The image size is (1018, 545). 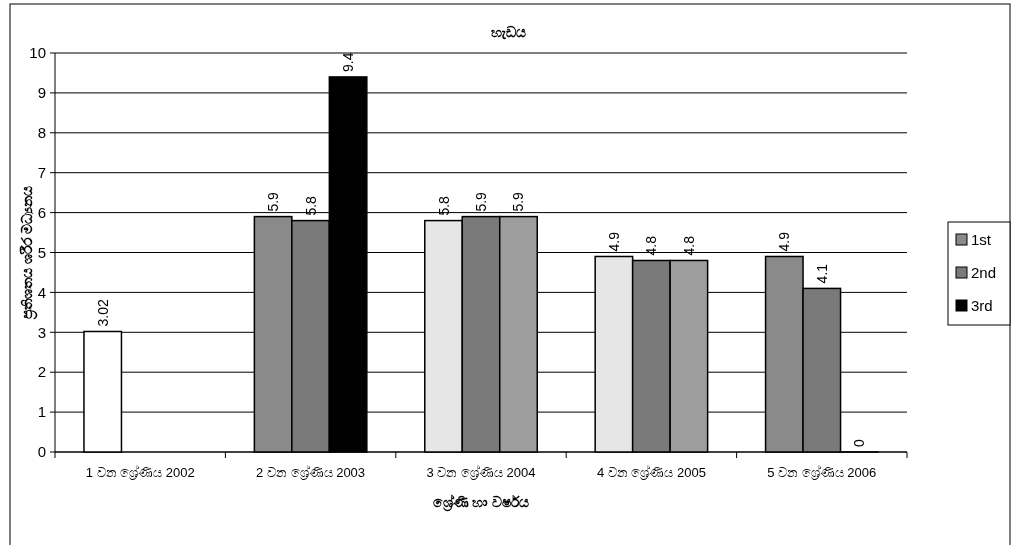 What do you see at coordinates (981, 240) in the screenshot?
I see `legend-label: 1st` at bounding box center [981, 240].